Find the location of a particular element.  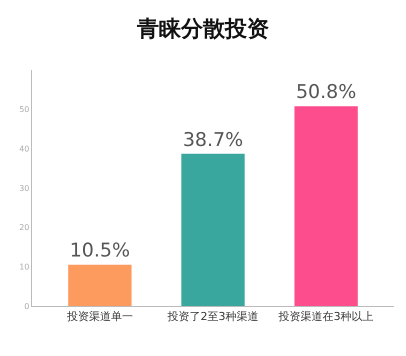

x-tick-label: 投资了2至3种渠道 is located at coordinates (212, 317).